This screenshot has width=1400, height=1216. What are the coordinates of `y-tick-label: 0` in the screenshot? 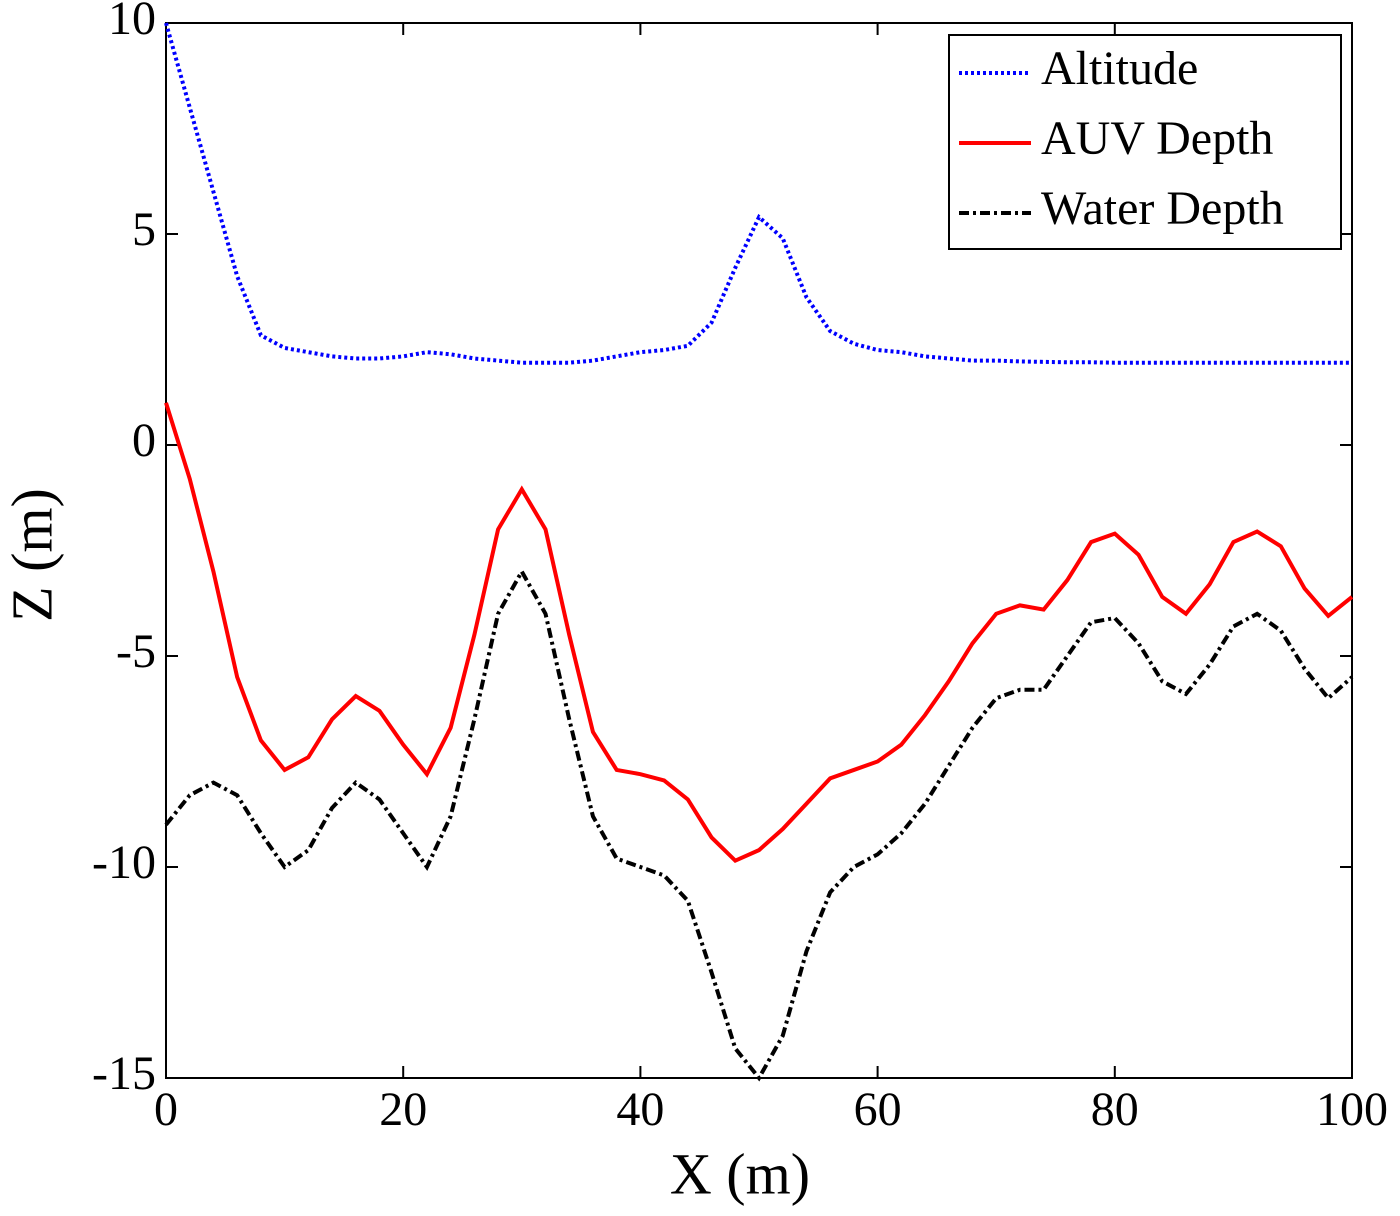 It's located at (144, 440).